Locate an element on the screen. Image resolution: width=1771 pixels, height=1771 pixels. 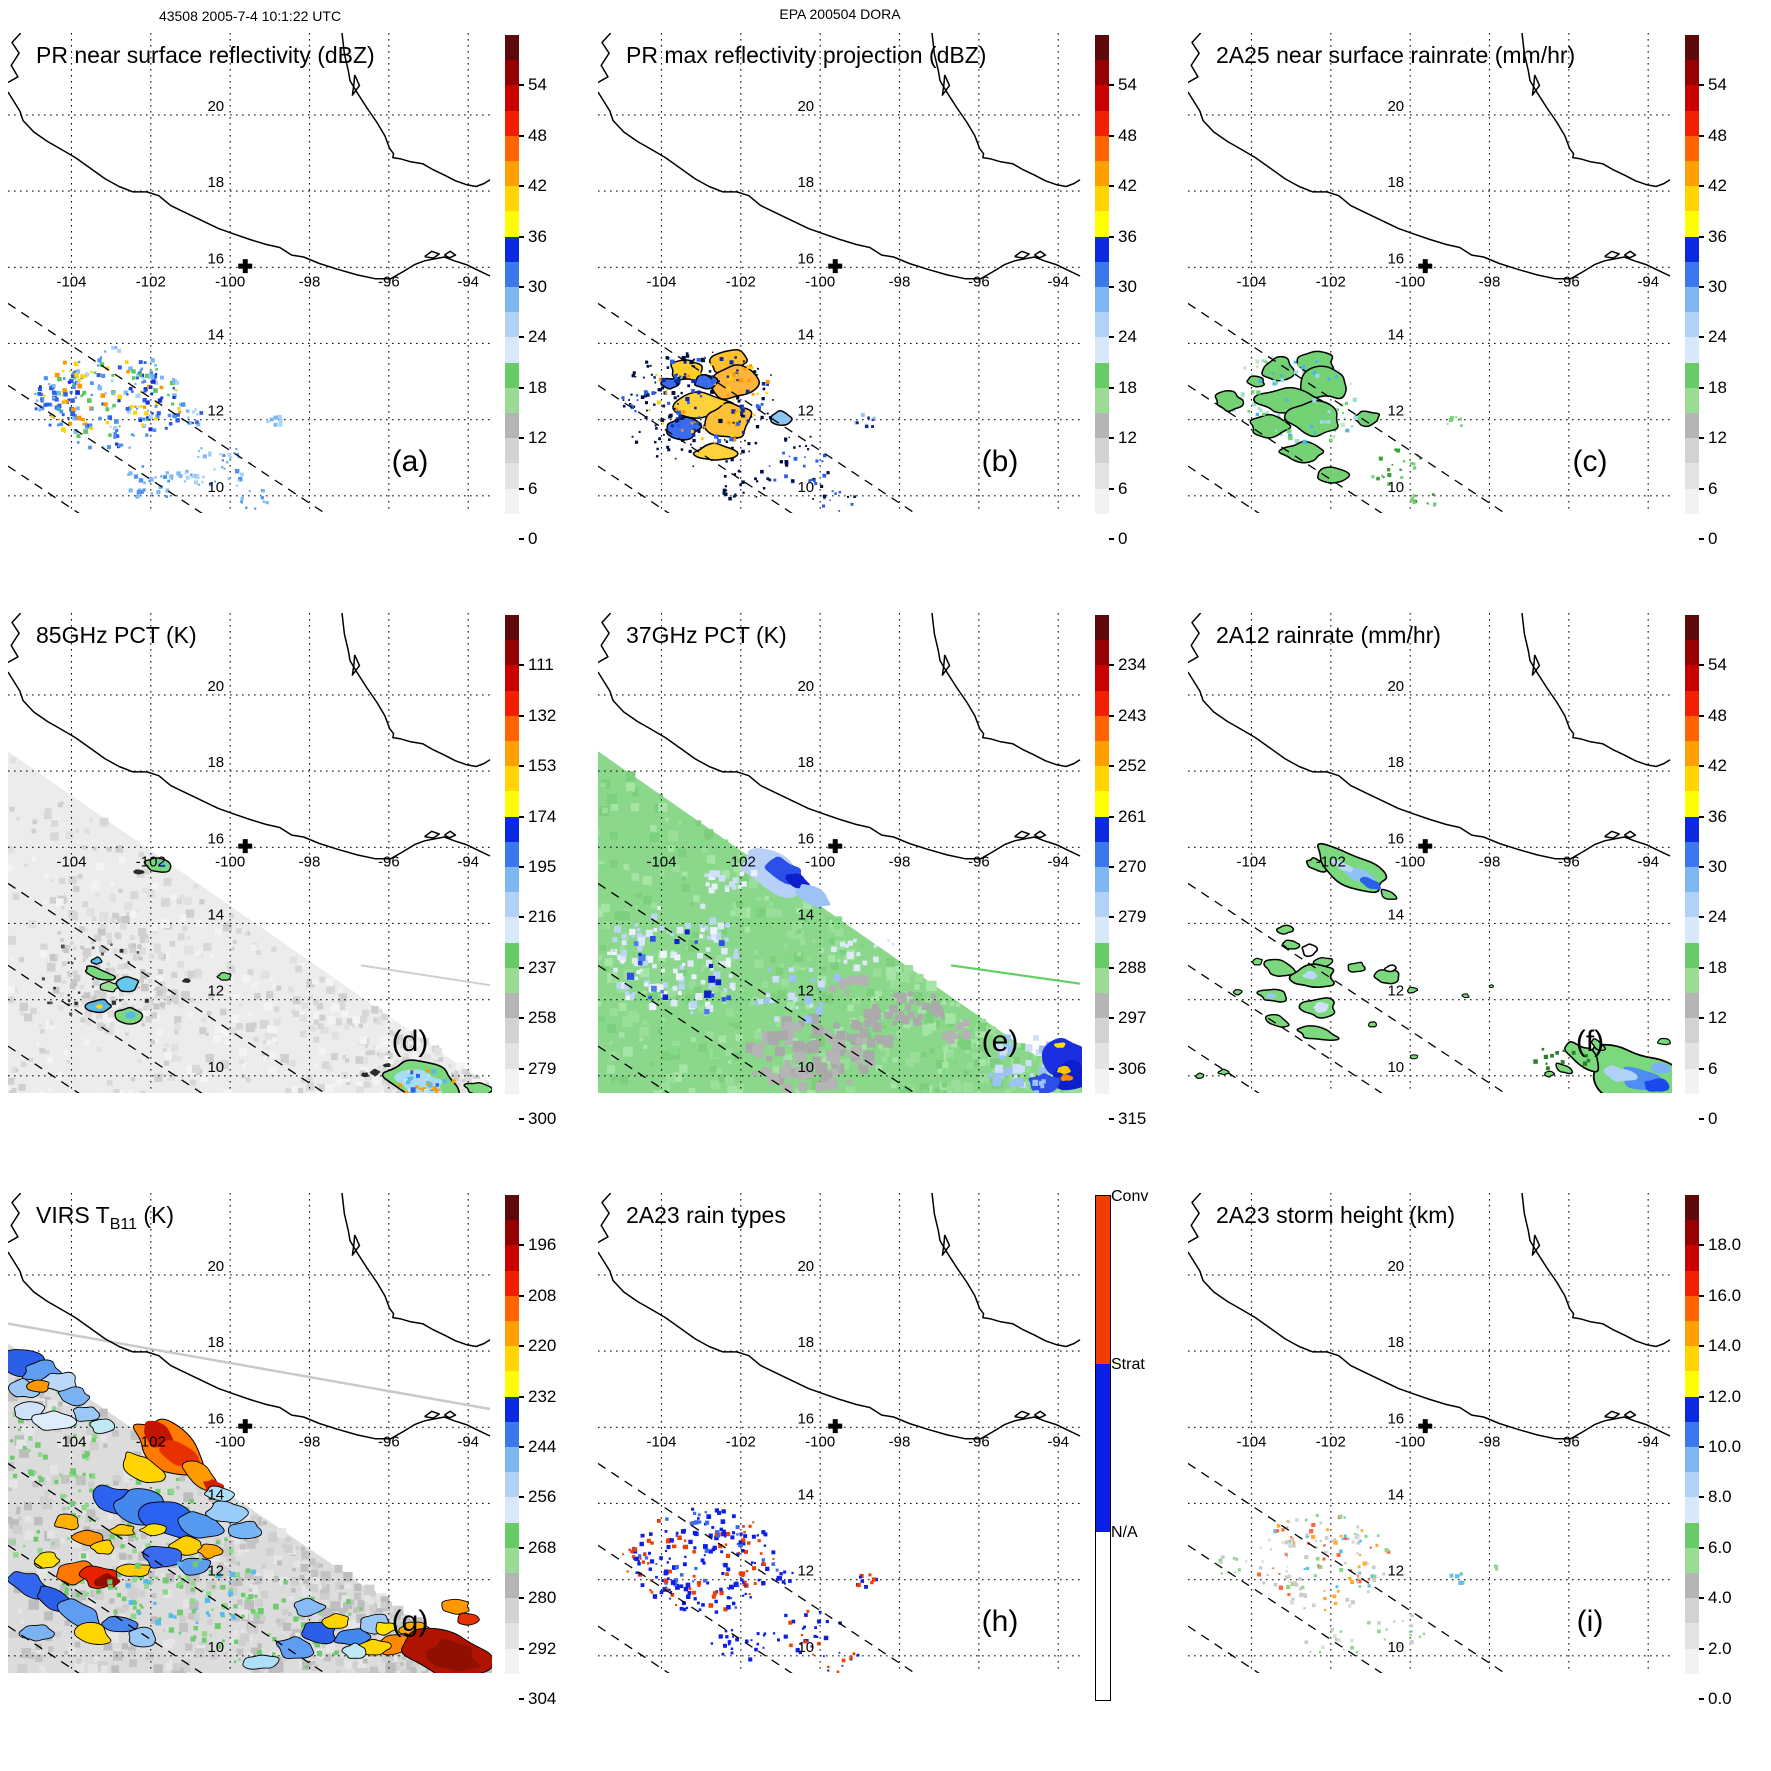
colorbar-tick-label: 12.0 is located at coordinates (1725, 1396).